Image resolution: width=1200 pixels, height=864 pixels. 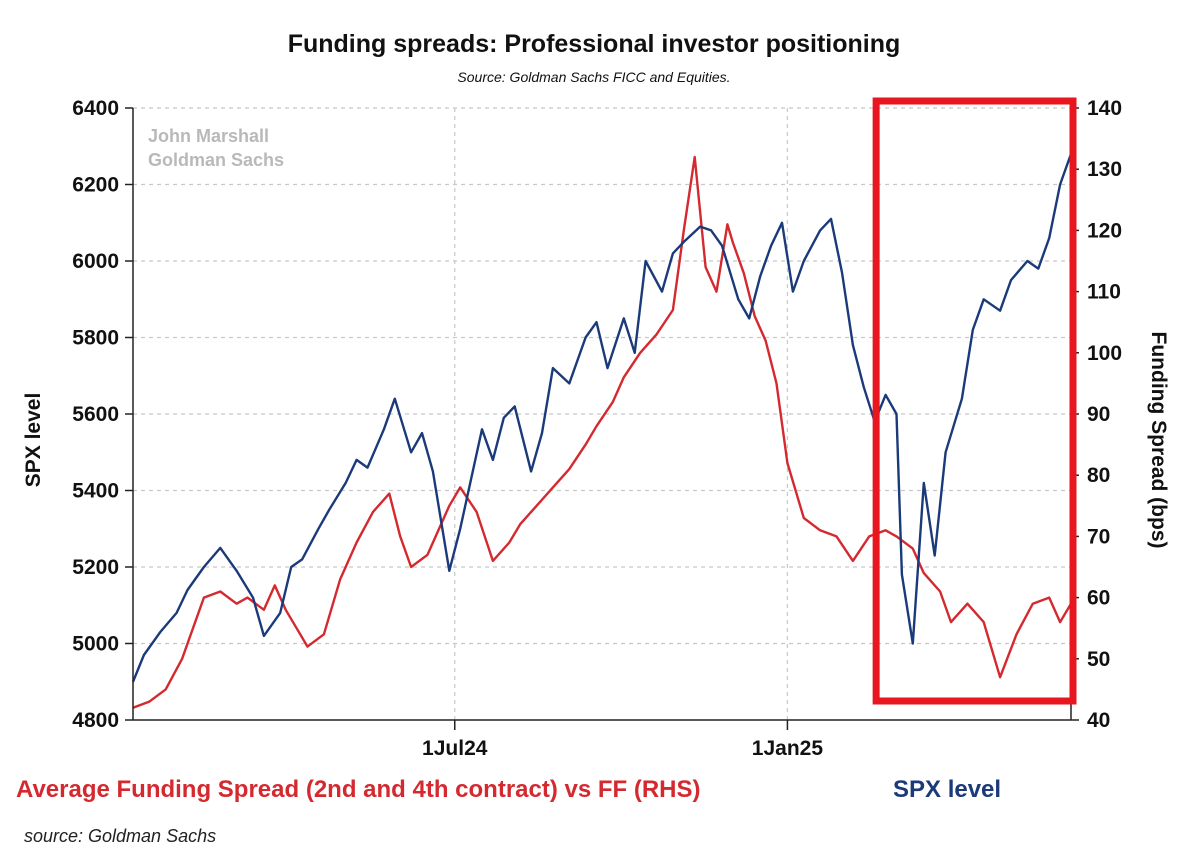 What do you see at coordinates (593, 77) in the screenshot?
I see `chart-subtitle: Source: Goldman Sachs FICC and Equities.` at bounding box center [593, 77].